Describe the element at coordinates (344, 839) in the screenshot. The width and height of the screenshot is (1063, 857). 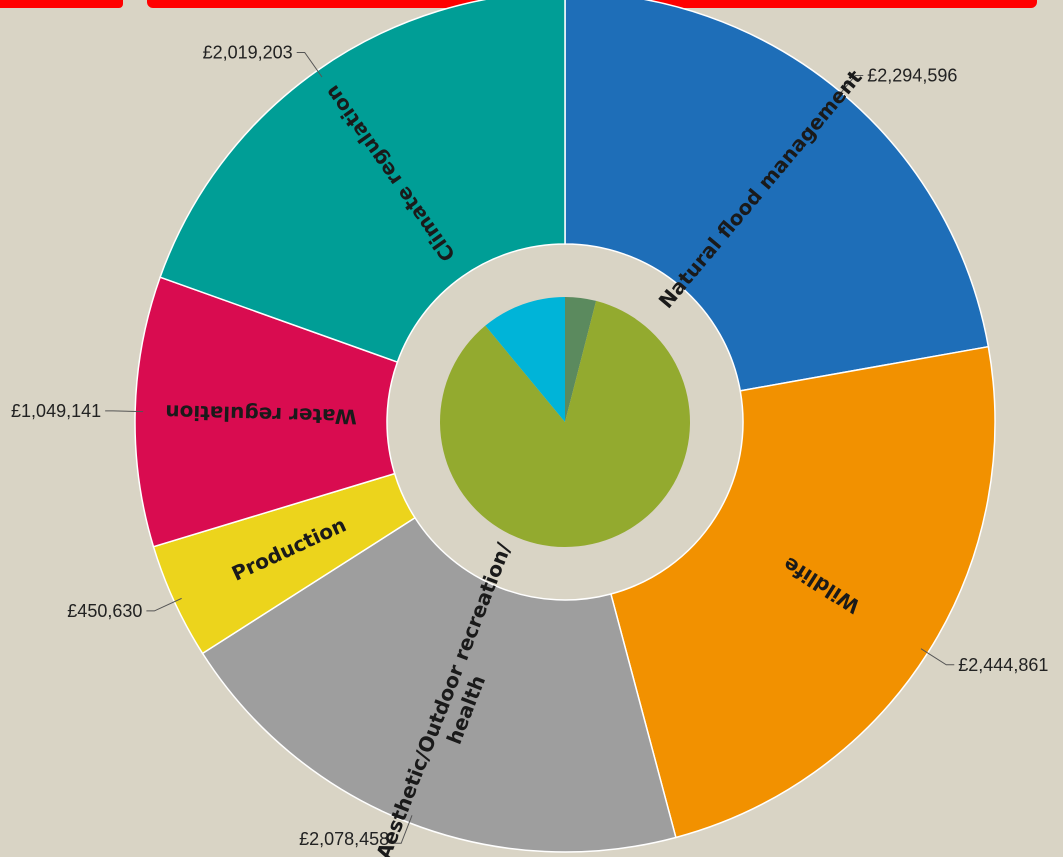
I see `value-label-aesthetic-outdoor-recreation-health: £2,078,458` at that location.